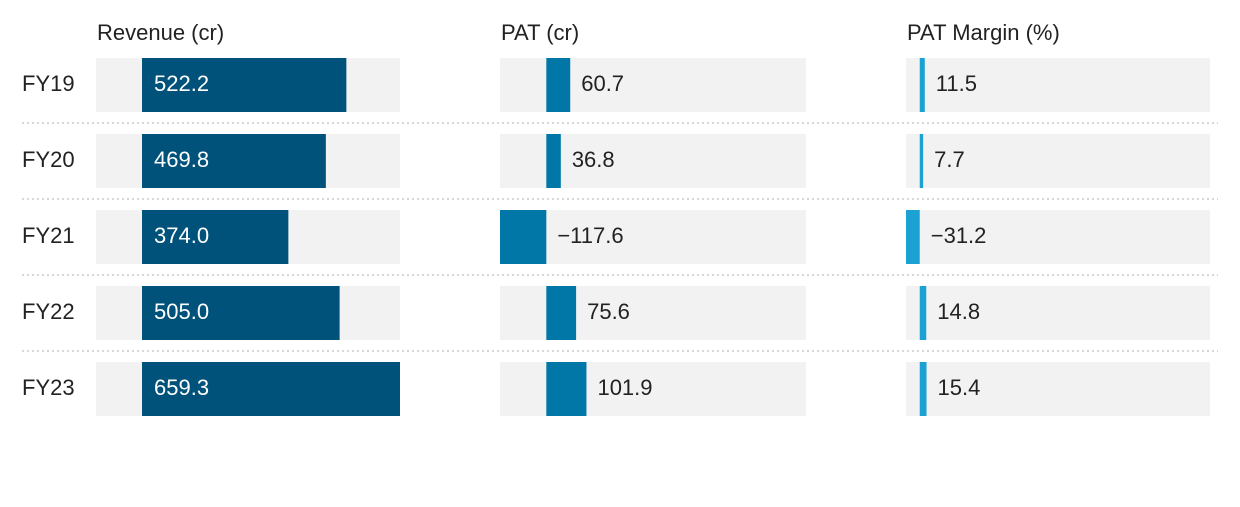  I want to click on value-label-pat-cr-fy22: 75.6, so click(608, 311).